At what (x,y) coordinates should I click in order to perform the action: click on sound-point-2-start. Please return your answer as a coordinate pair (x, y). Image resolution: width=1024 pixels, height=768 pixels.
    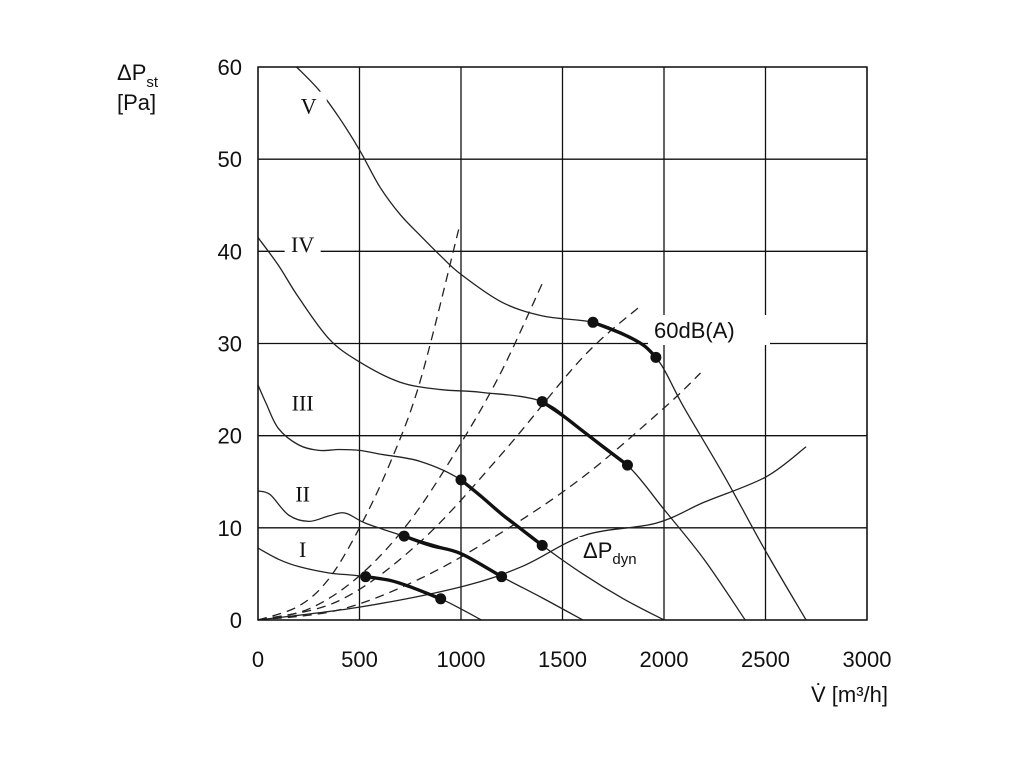
    Looking at the image, I should click on (461, 480).